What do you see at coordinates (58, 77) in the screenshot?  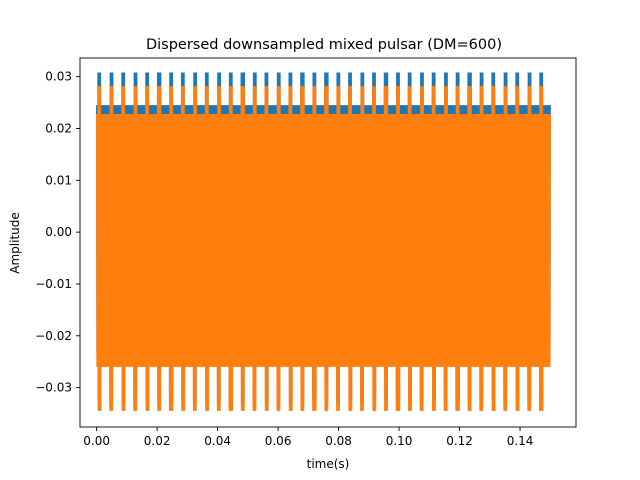 I see `y-tick-label: 0.03` at bounding box center [58, 77].